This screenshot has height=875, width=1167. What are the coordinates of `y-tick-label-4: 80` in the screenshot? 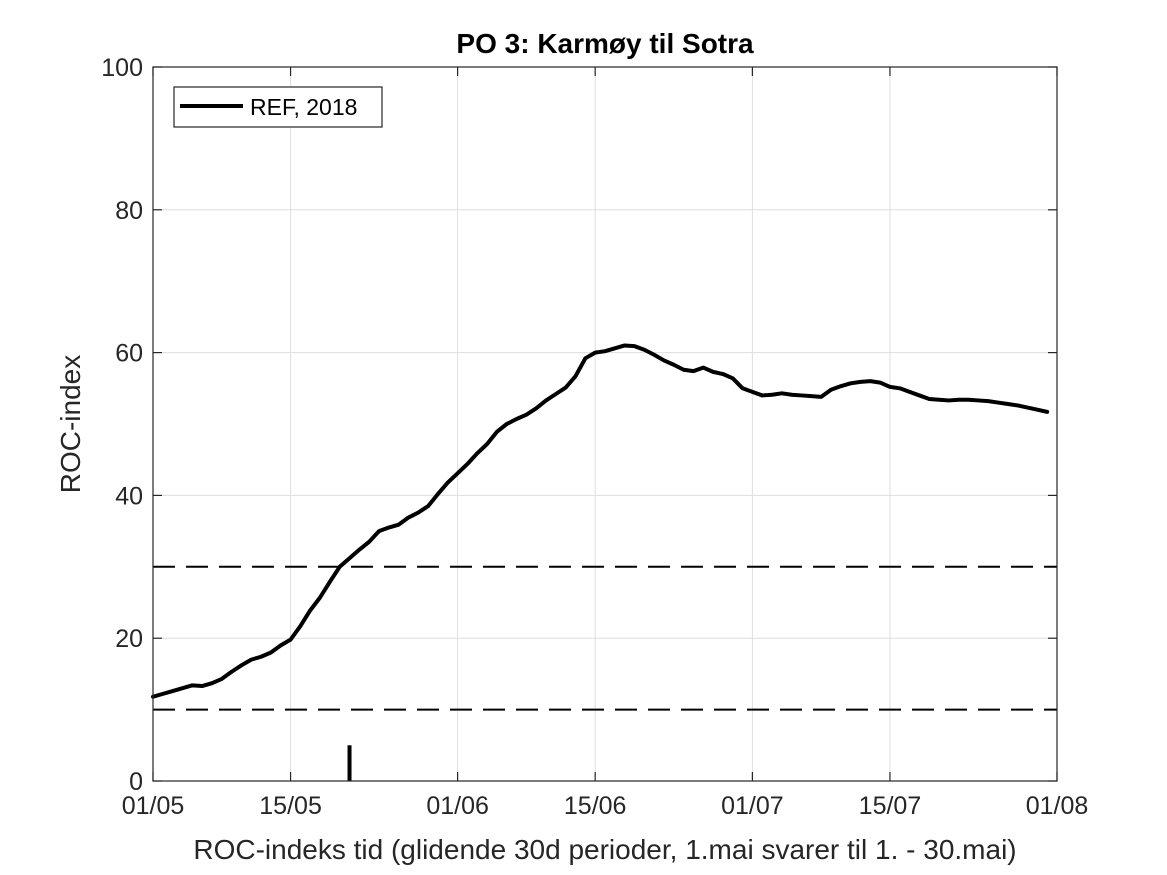 It's located at (129, 211).